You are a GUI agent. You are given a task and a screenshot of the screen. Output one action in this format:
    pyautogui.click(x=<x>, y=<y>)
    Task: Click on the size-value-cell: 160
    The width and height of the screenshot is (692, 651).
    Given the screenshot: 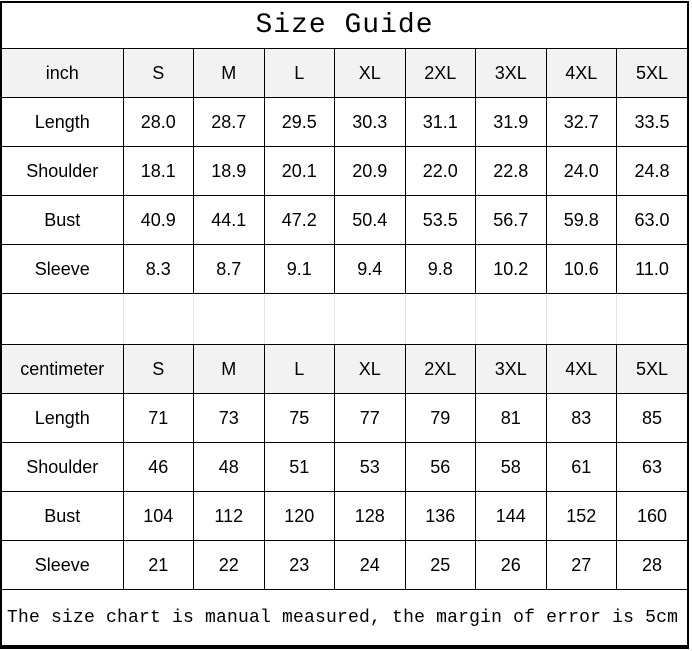 What is the action you would take?
    pyautogui.click(x=651, y=516)
    